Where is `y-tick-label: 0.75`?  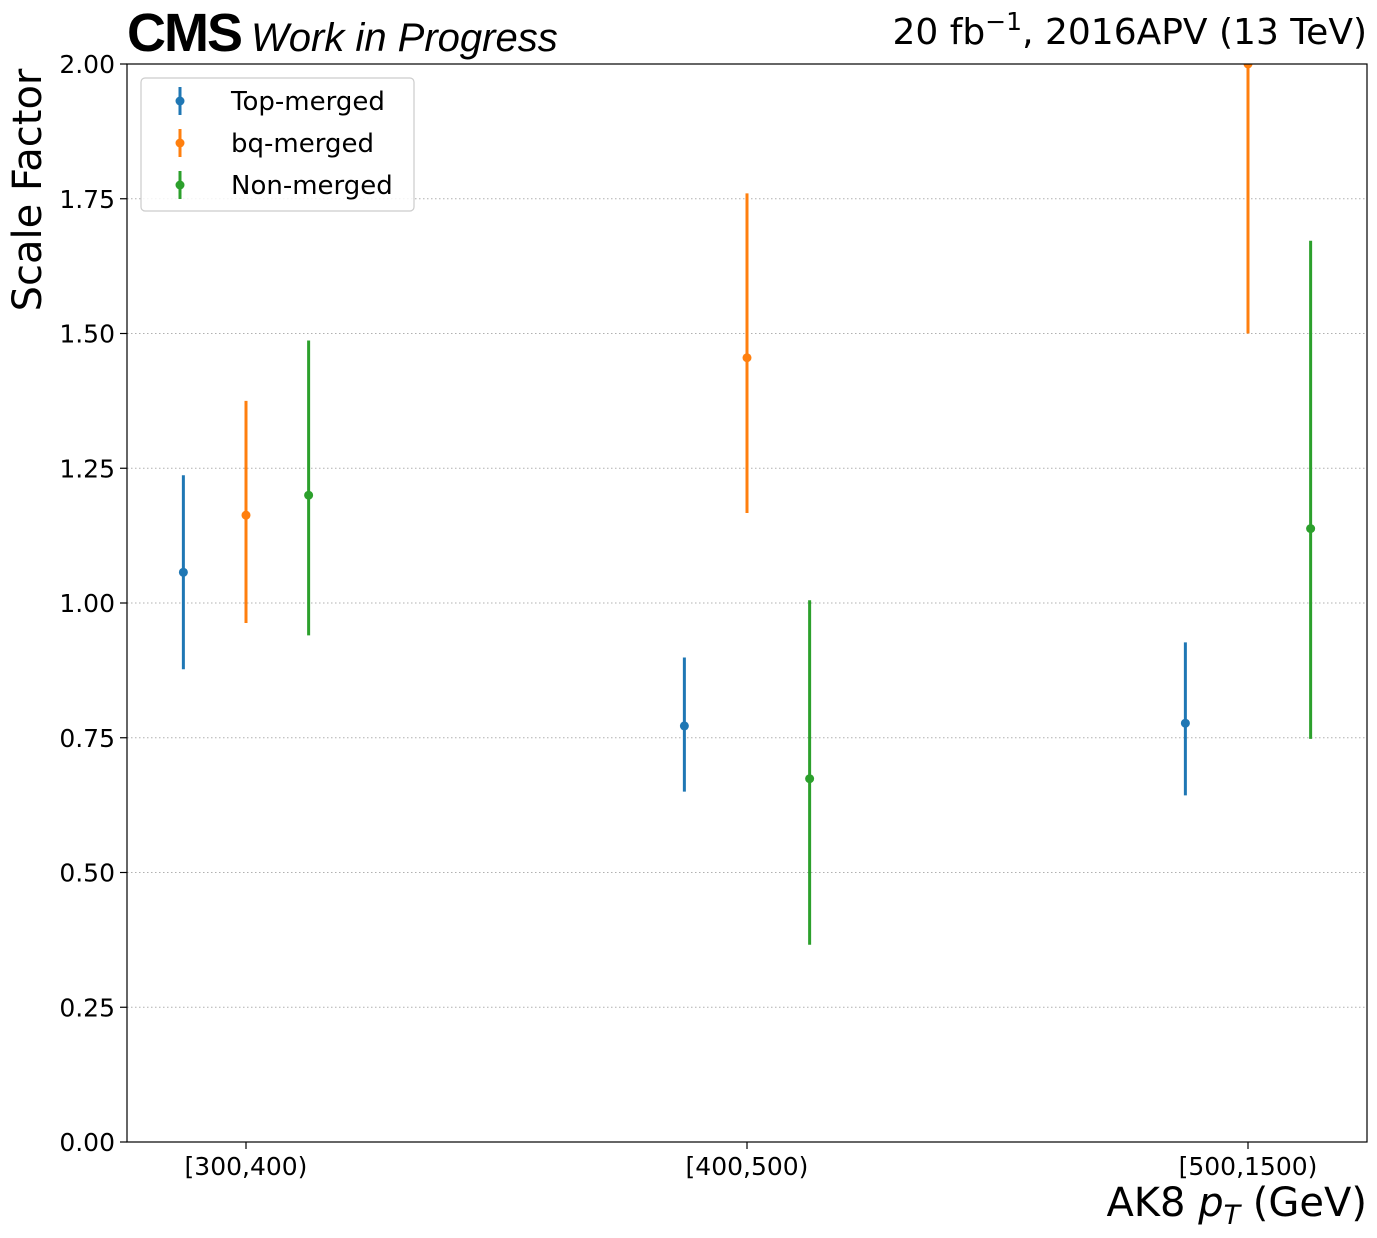 y-tick-label: 0.75 is located at coordinates (87, 738).